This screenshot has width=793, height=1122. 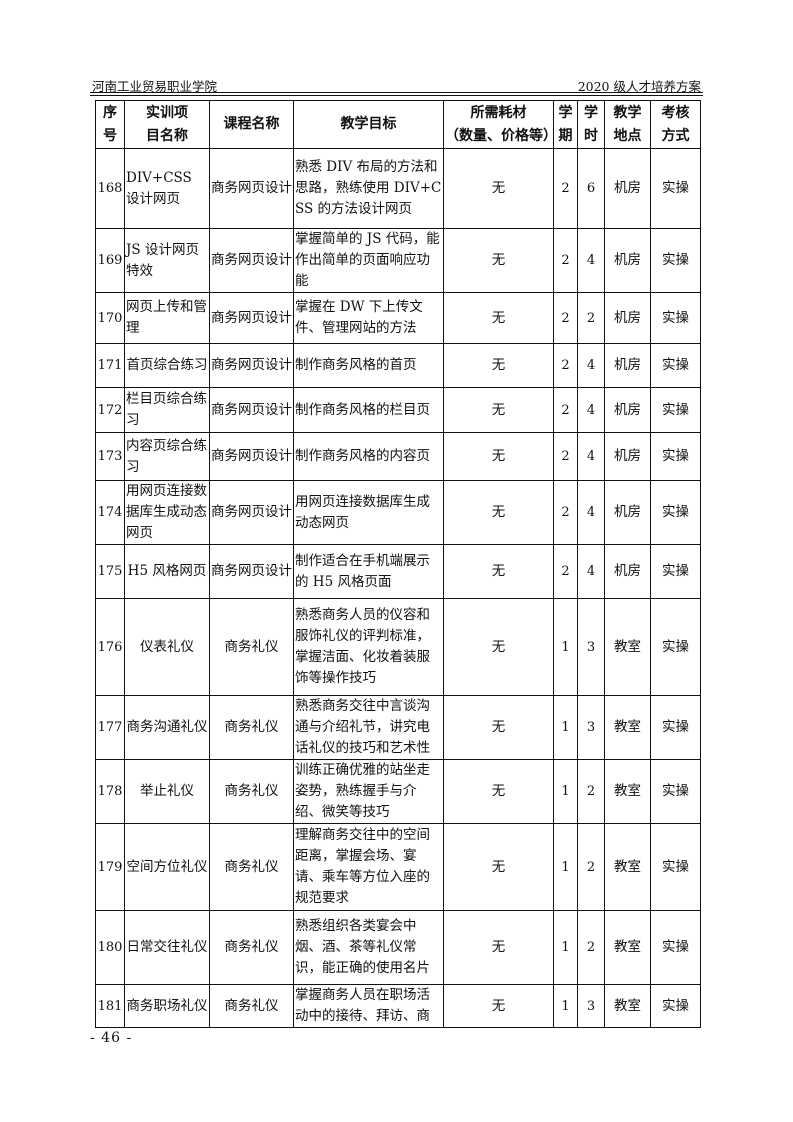 What do you see at coordinates (110, 1006) in the screenshot?
I see `cell-col-number: 181` at bounding box center [110, 1006].